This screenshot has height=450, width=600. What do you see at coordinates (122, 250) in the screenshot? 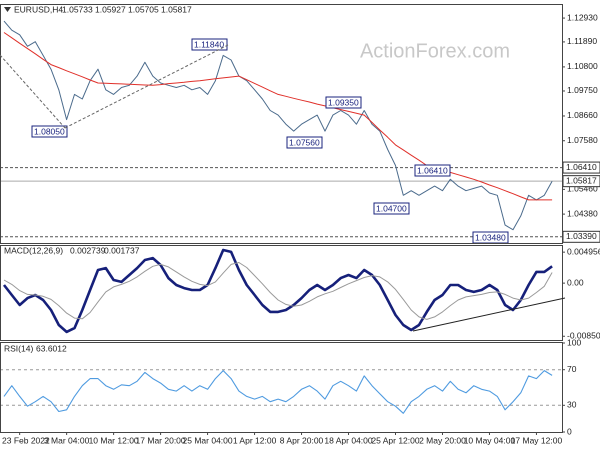
I see `header-value: 0.001737` at bounding box center [122, 250].